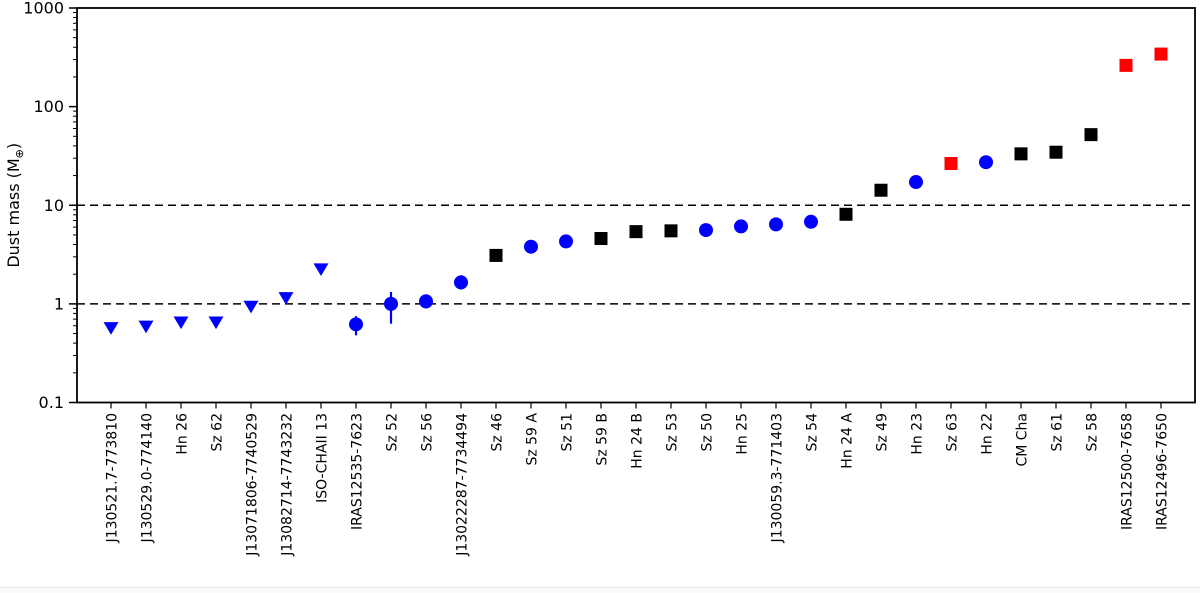 The image size is (1200, 593). Describe the element at coordinates (253, 485) in the screenshot. I see `x-axis-tick-label: J13071806-7740529` at that location.